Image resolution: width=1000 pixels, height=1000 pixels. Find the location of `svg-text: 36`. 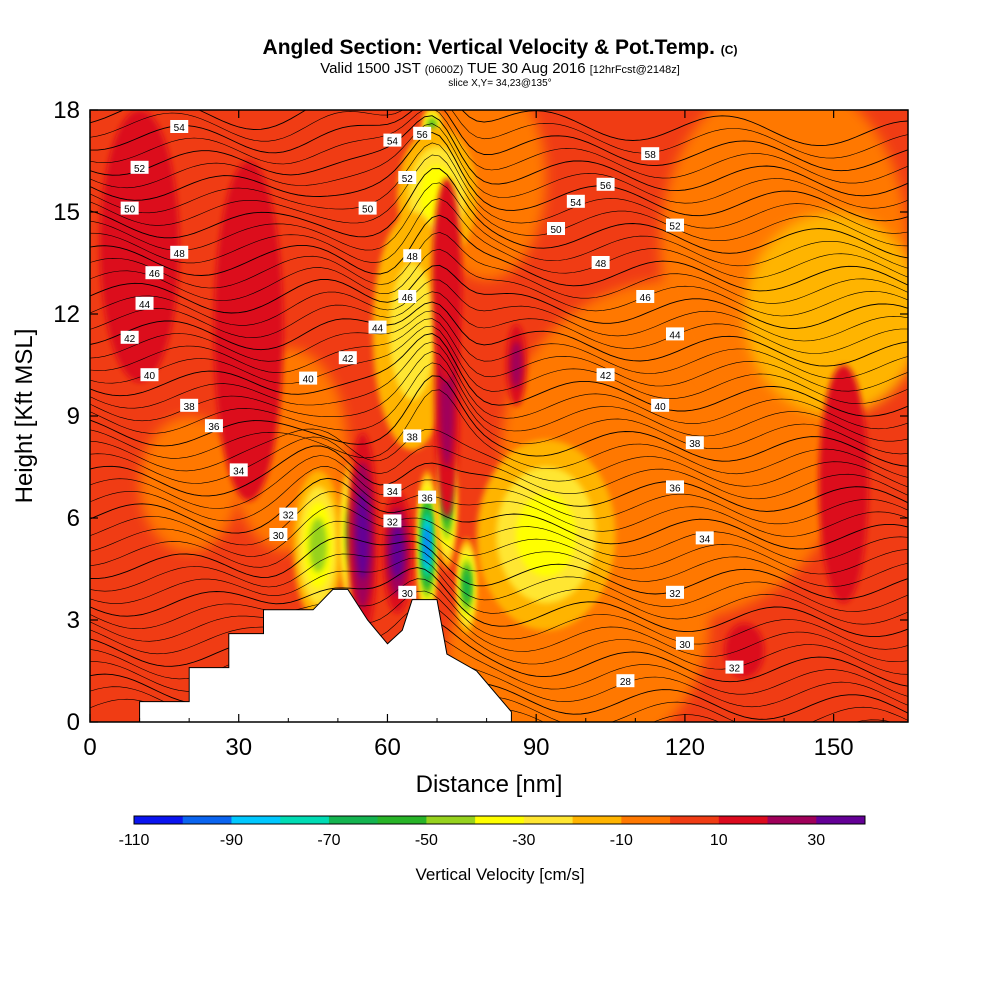

svg-text: 36 is located at coordinates (214, 427).